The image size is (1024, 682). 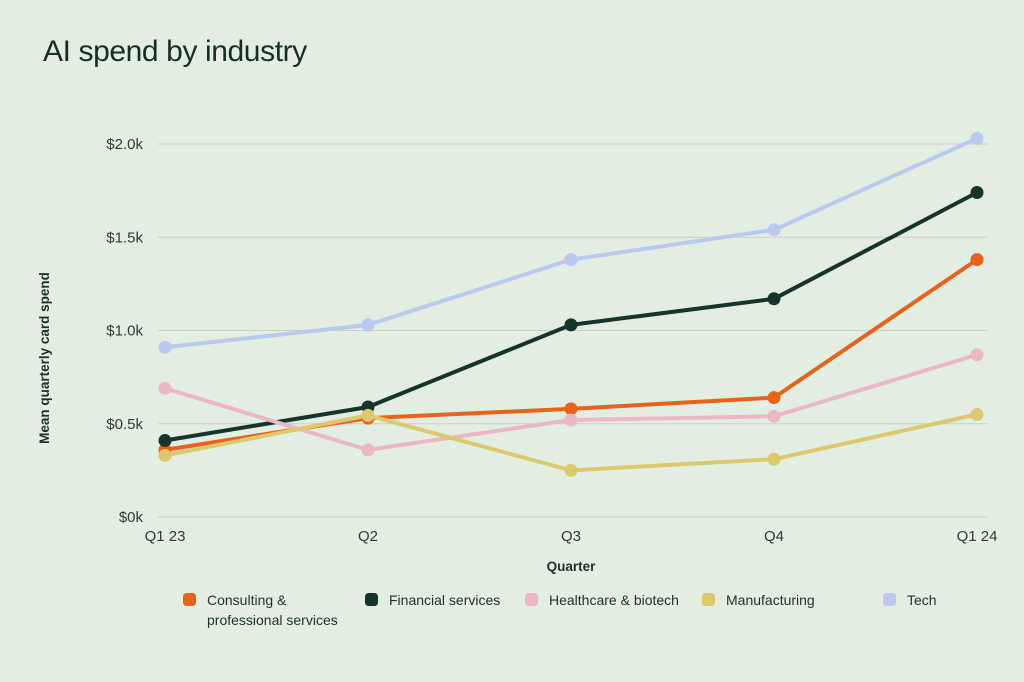 I want to click on legend-item: Healthcare & biotech, so click(x=602, y=600).